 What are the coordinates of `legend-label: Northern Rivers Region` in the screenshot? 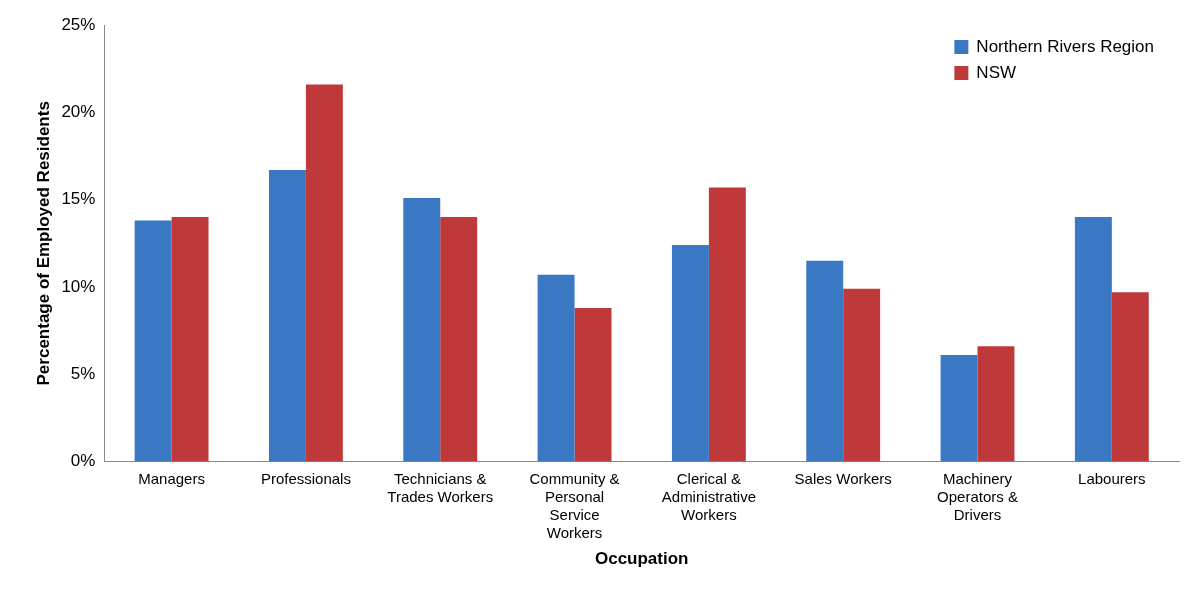 It's located at (1065, 46).